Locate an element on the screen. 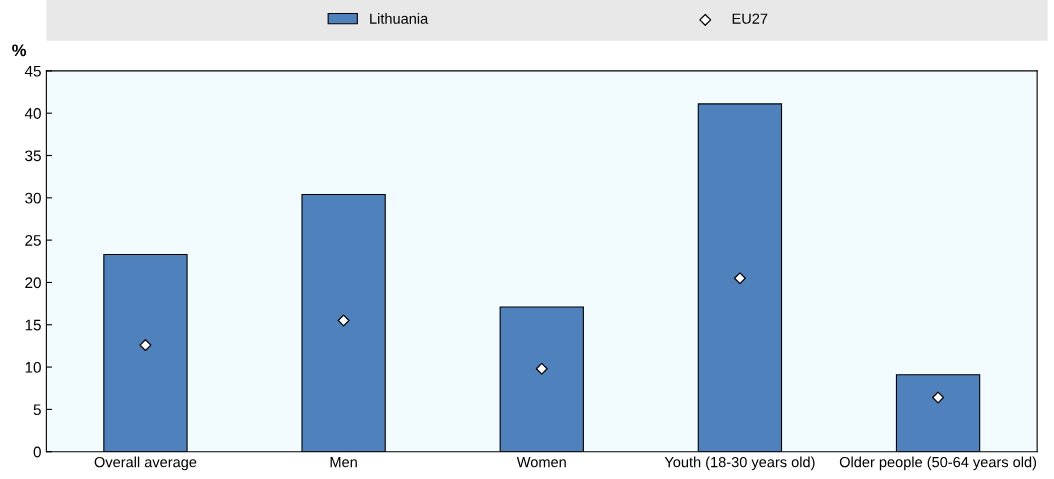 The image size is (1054, 479). y-tick-label: 20 is located at coordinates (33, 283).